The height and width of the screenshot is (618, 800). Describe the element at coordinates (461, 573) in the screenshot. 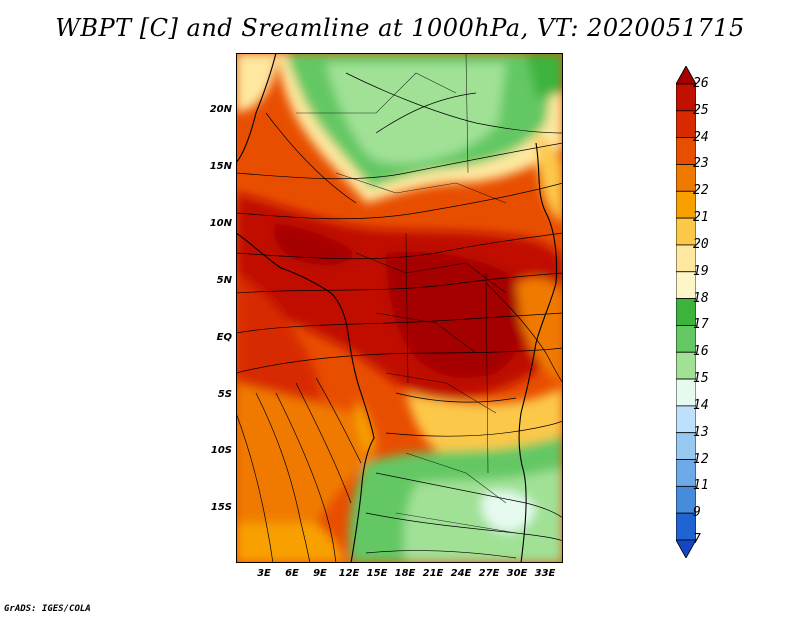

I see `lon-tick-24e: 24E` at that location.